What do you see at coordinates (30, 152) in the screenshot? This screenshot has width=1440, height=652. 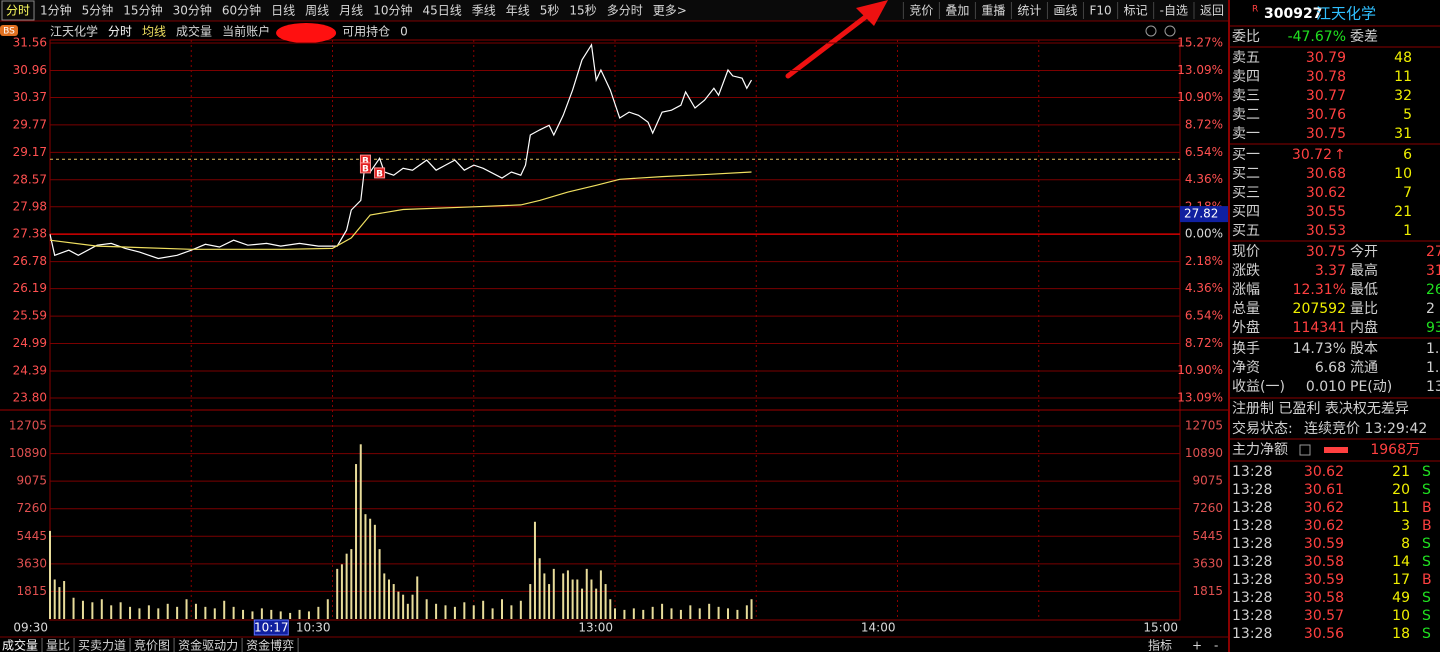 I see `y-tick-label: 29.17` at bounding box center [30, 152].